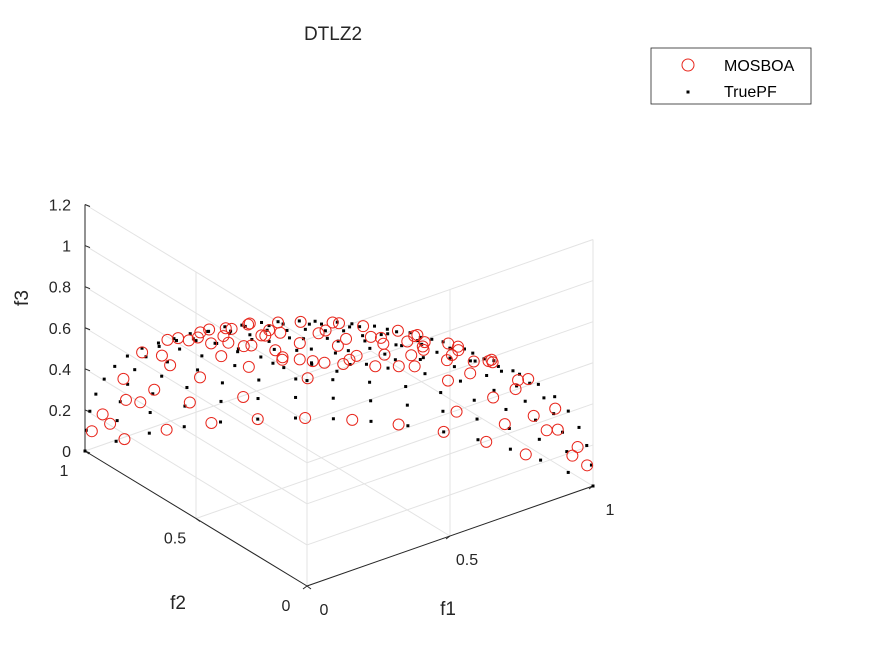 The width and height of the screenshot is (875, 661). I want to click on y-tick-label: 0.5, so click(175, 539).